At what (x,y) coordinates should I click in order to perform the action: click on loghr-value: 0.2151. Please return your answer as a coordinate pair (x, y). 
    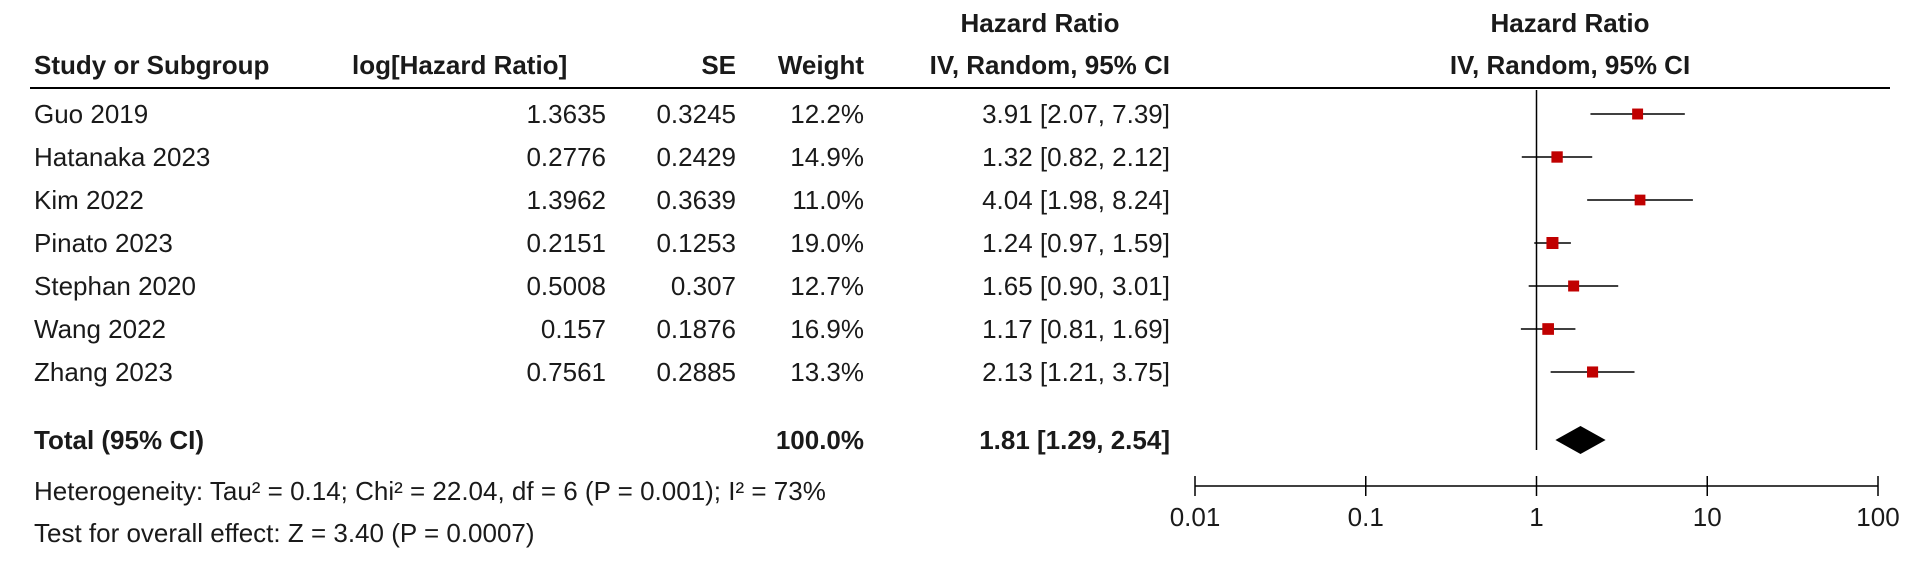
    Looking at the image, I should click on (566, 243).